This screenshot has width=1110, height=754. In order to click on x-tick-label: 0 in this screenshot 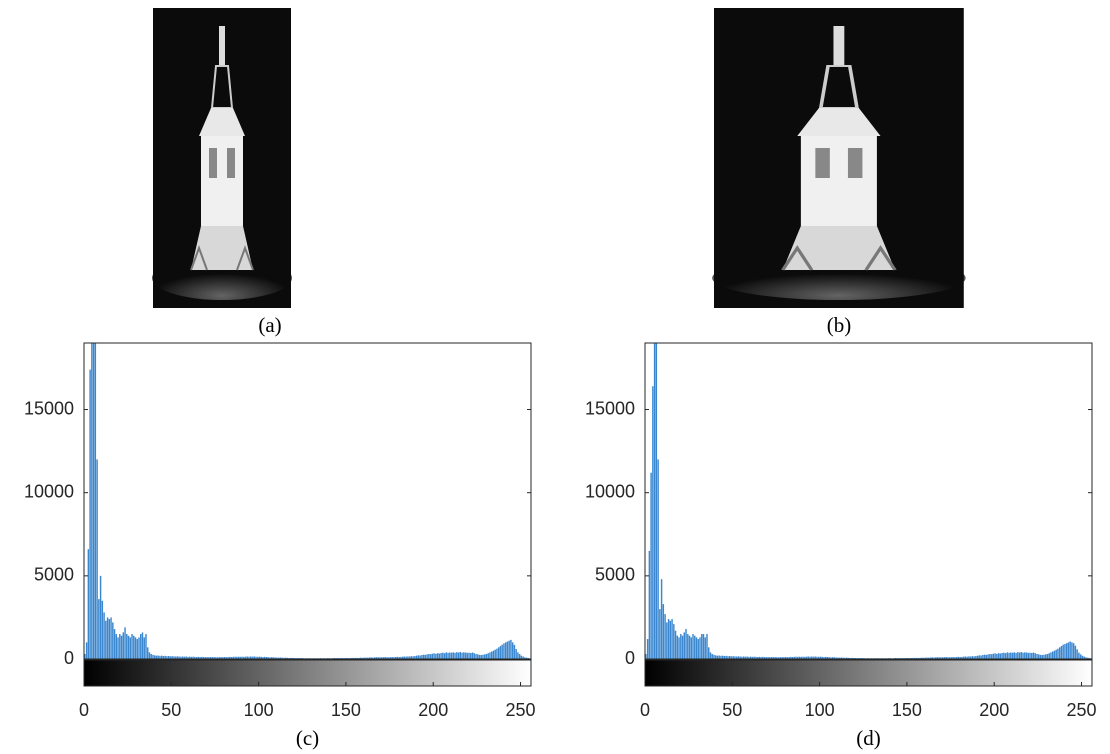, I will do `click(84, 710)`.